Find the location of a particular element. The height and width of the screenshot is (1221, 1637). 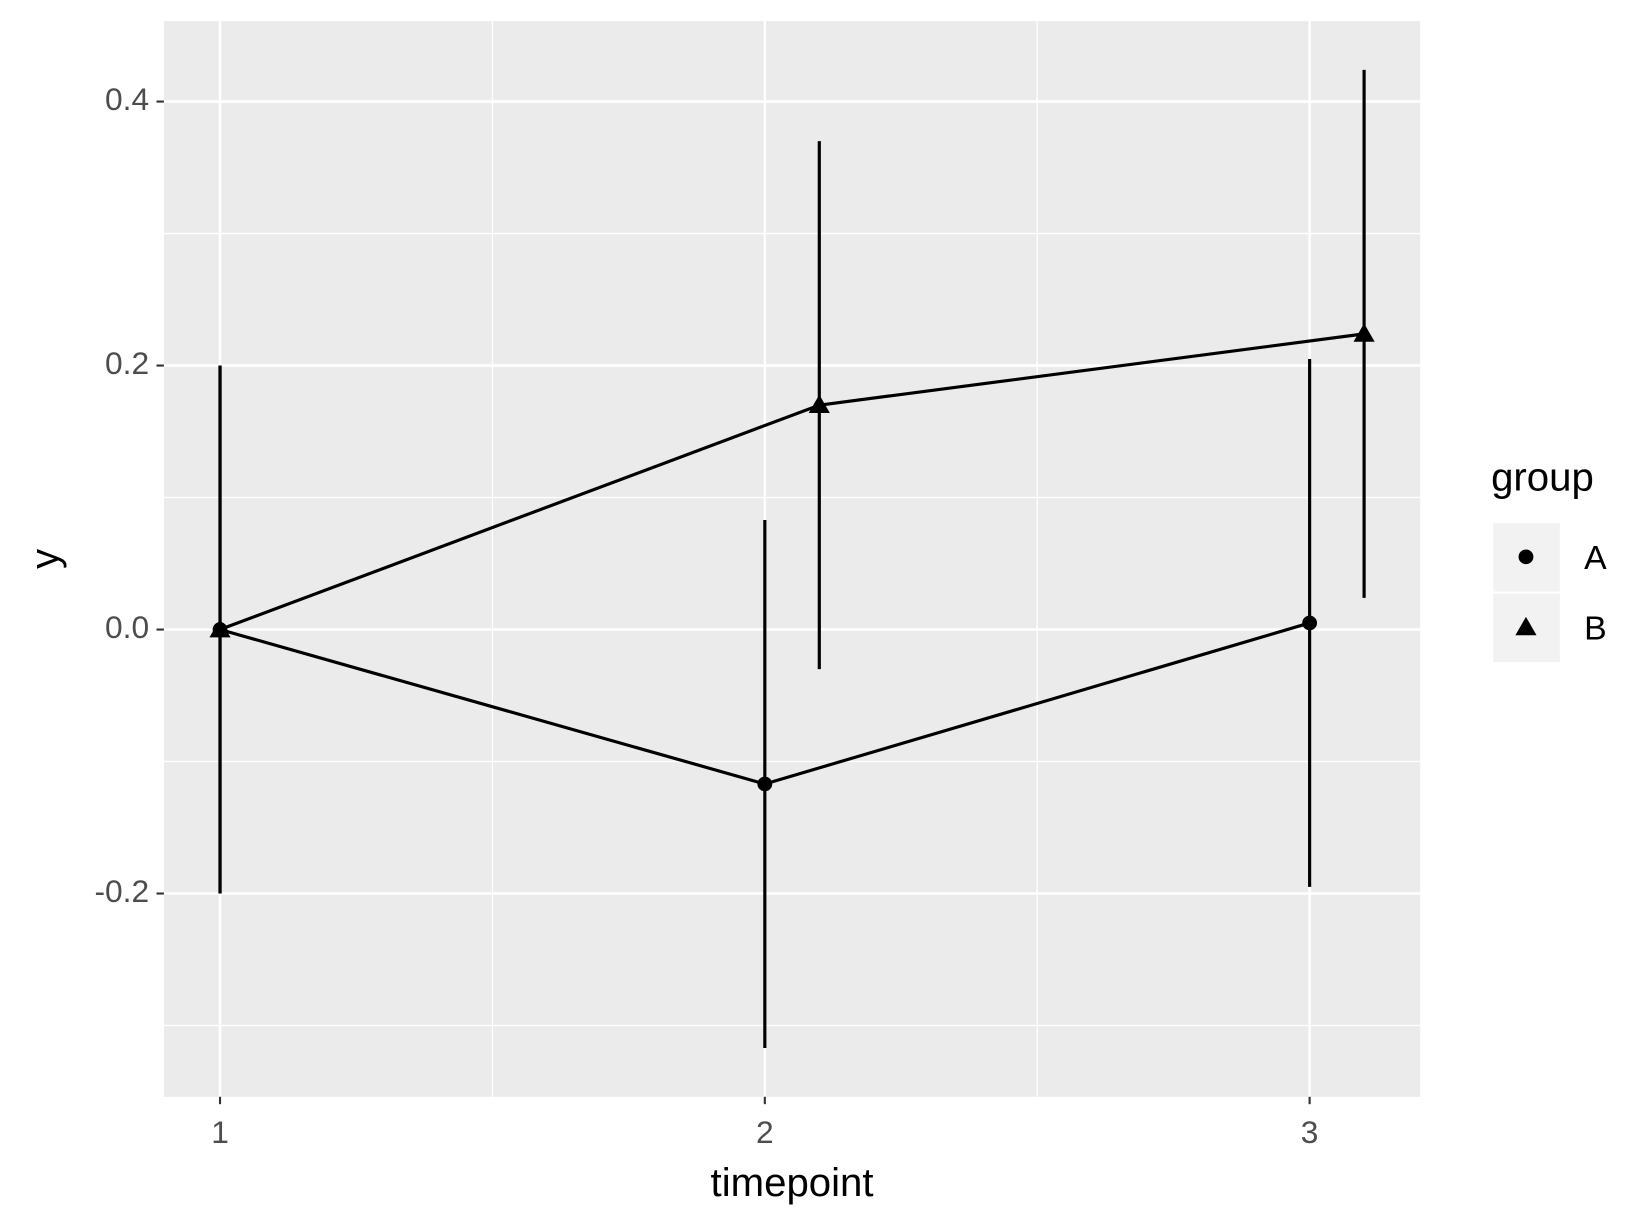

y-axis-title: y is located at coordinates (45, 559).